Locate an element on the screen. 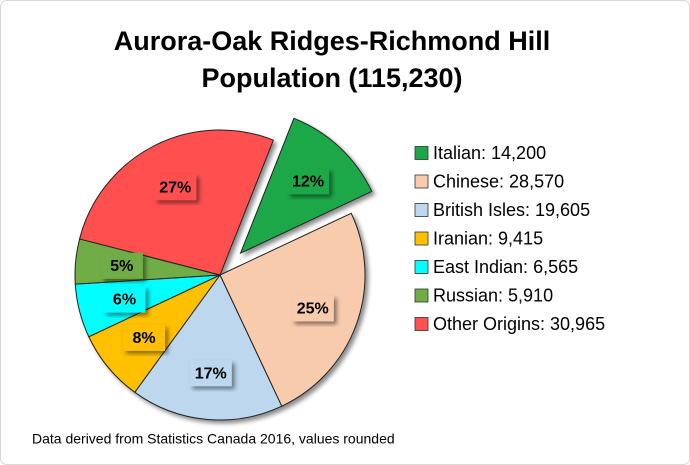 The image size is (690, 465). data-label: 25% is located at coordinates (313, 309).